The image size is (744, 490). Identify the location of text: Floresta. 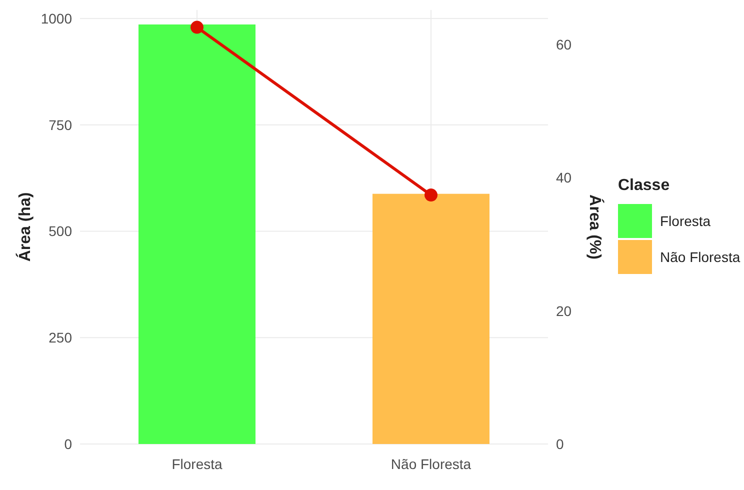
(685, 220).